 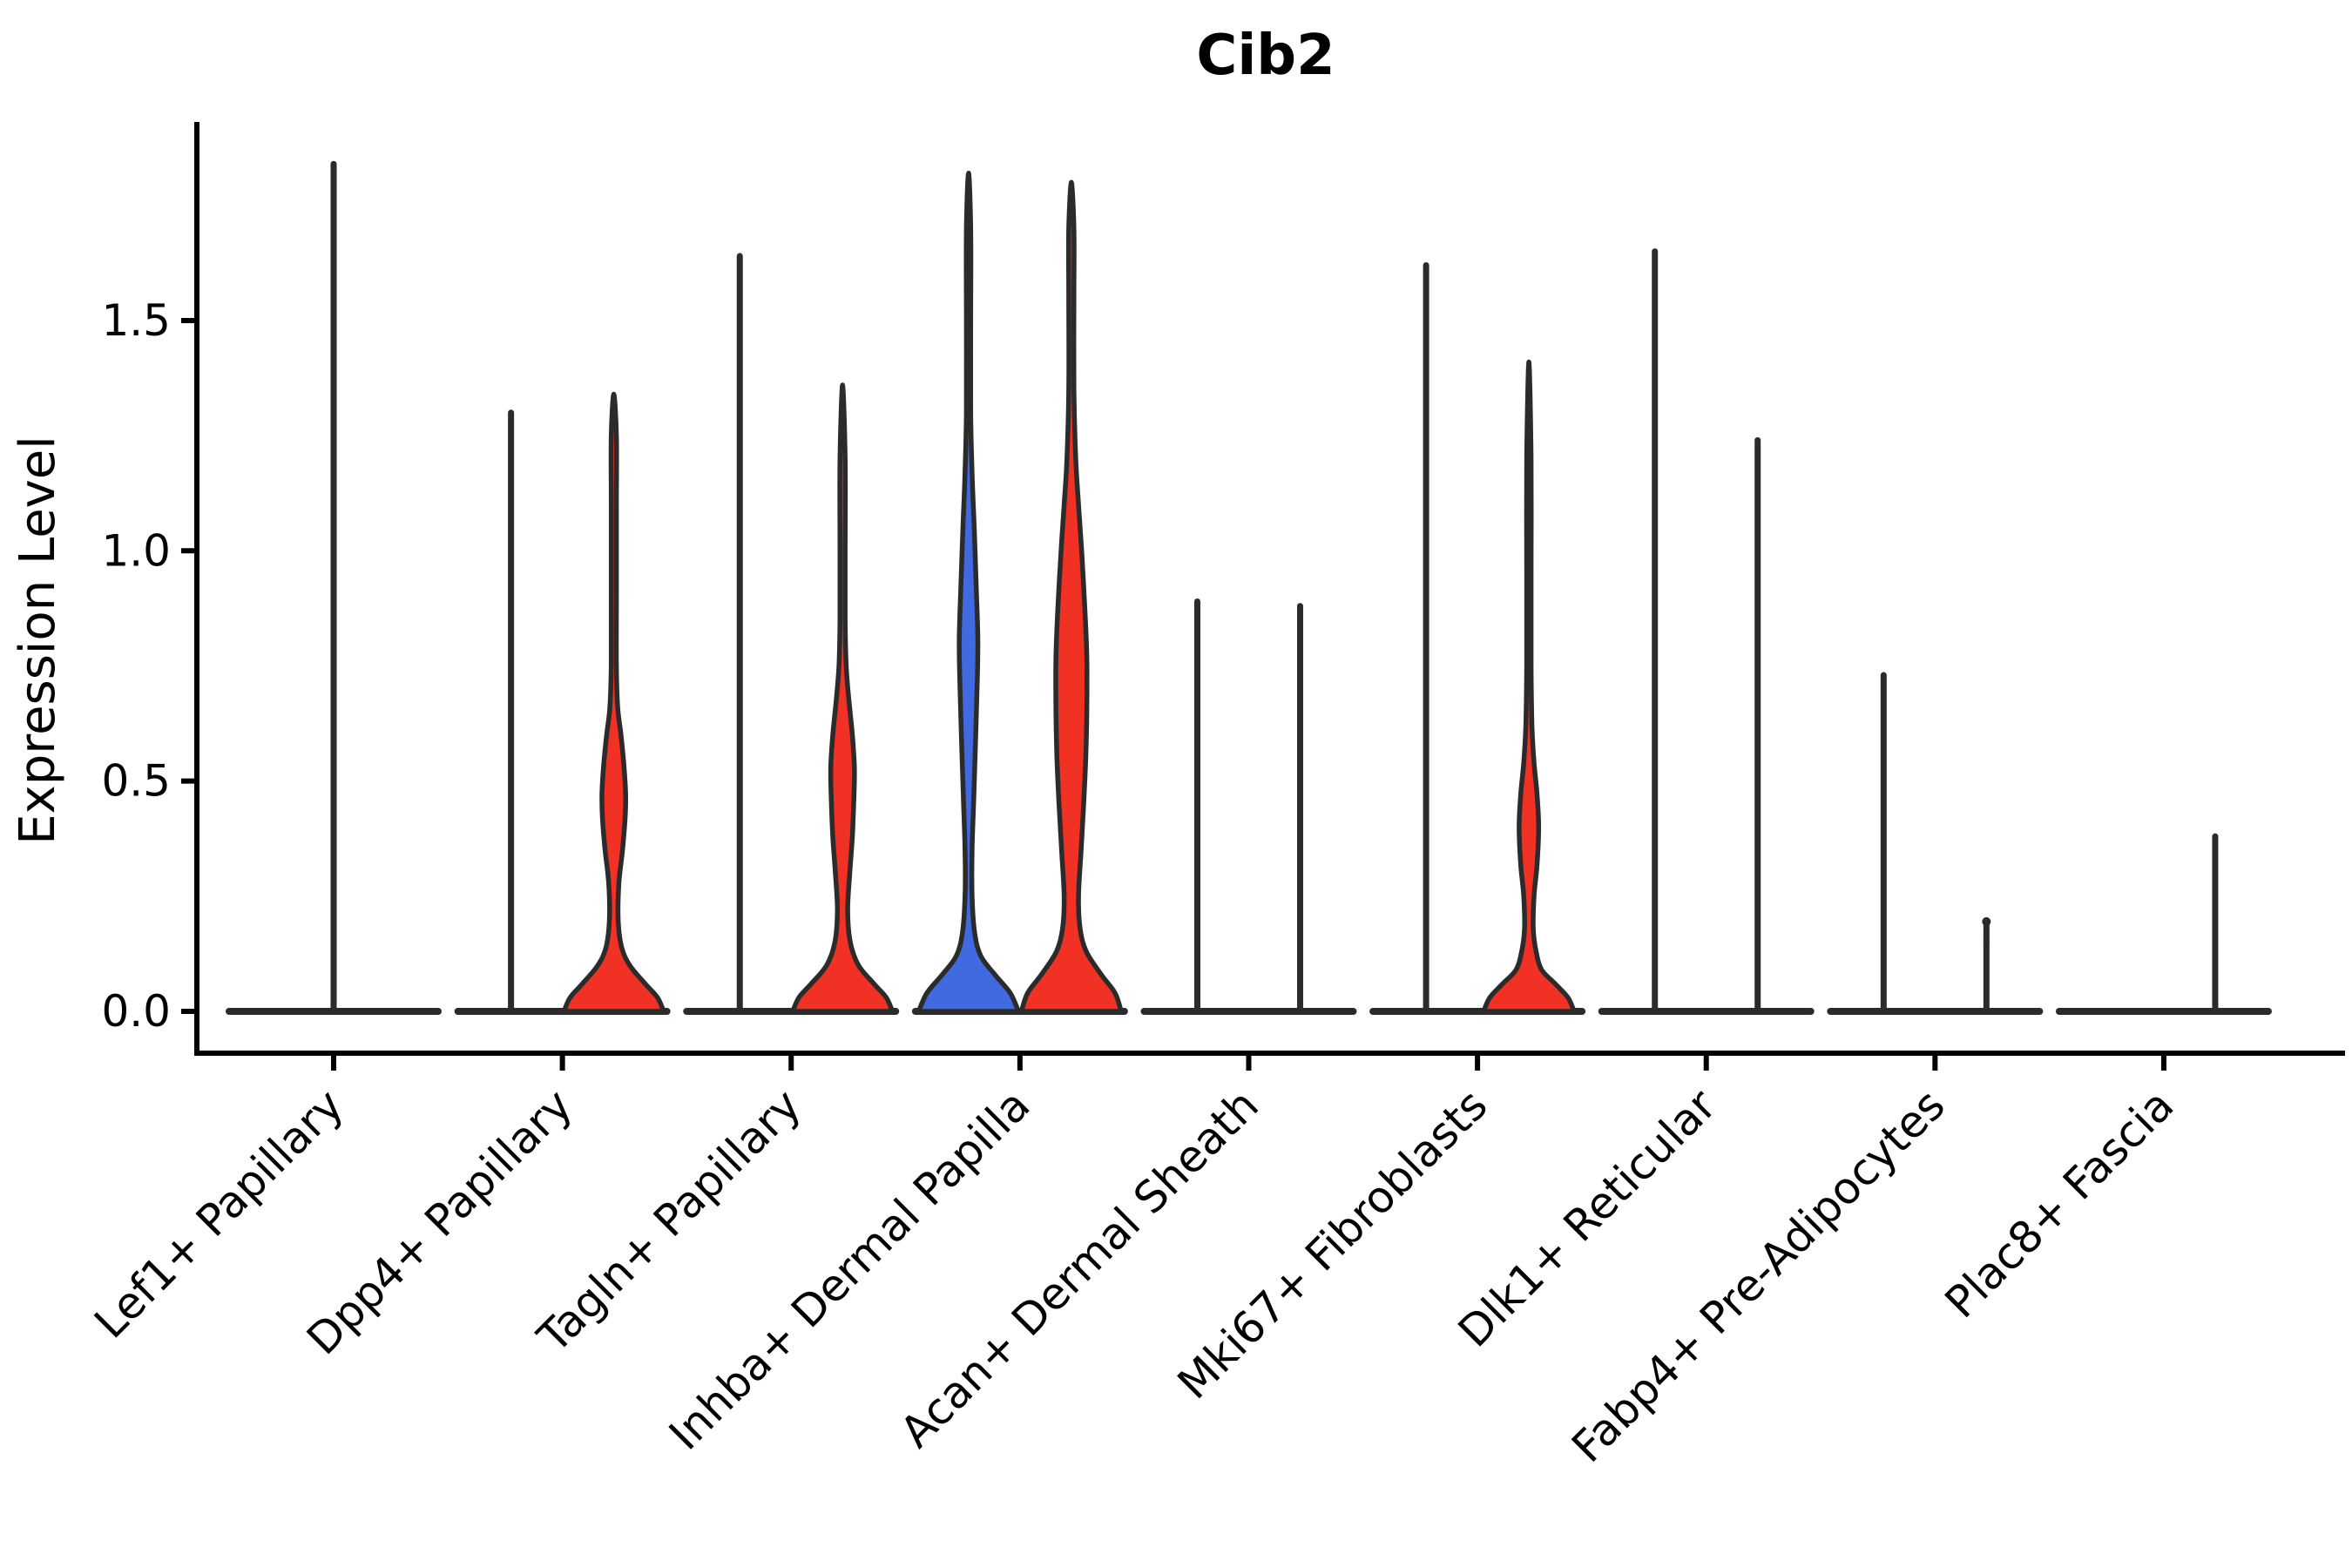 I want to click on x-tick-label: Inhba+ Dermal Papilla, so click(x=849, y=1269).